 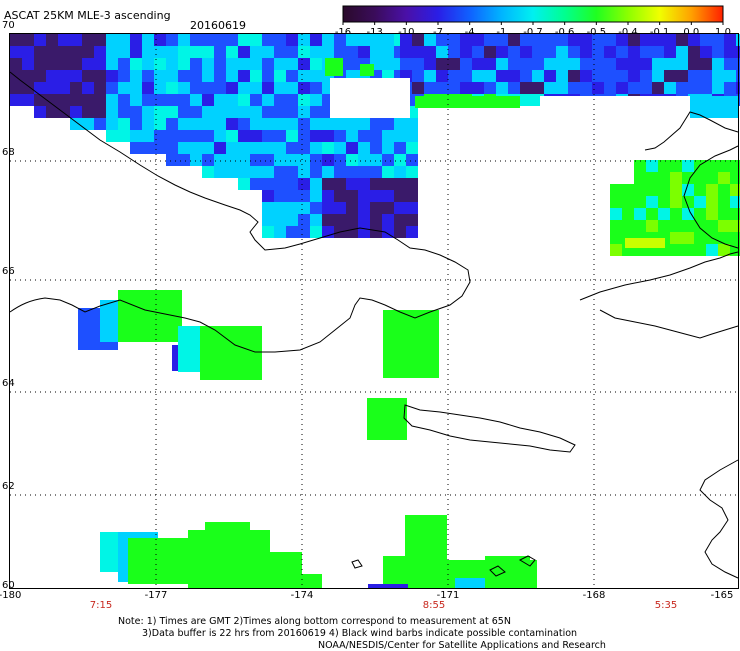 I want to click on colorbar-tick-label: -7, so click(x=438, y=32).